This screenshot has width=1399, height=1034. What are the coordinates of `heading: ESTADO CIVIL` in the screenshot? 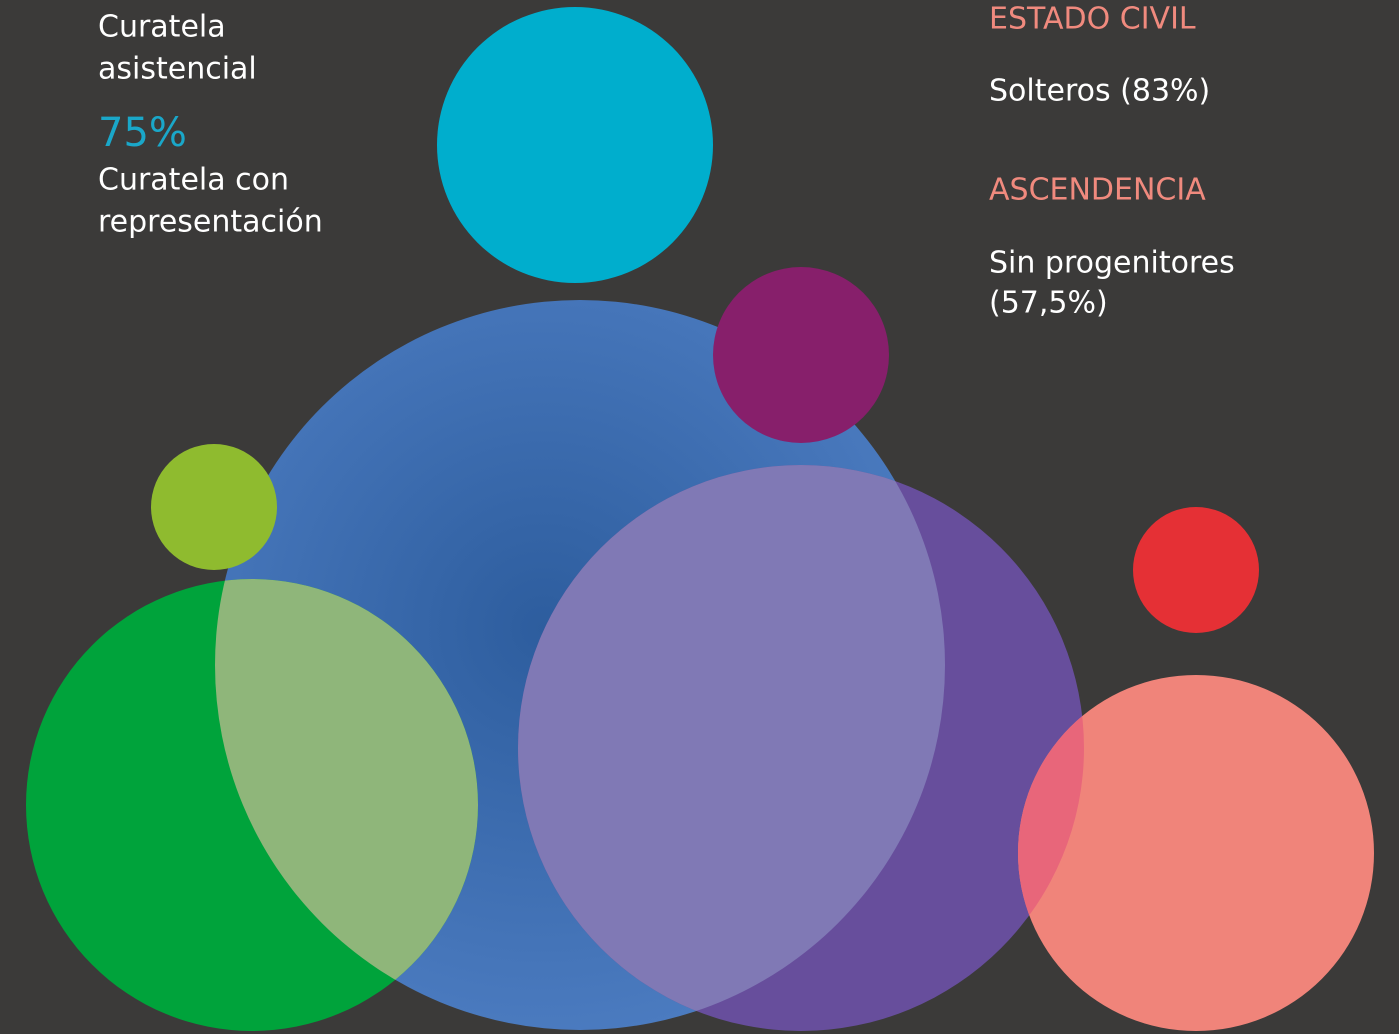 It's located at (1092, 19).